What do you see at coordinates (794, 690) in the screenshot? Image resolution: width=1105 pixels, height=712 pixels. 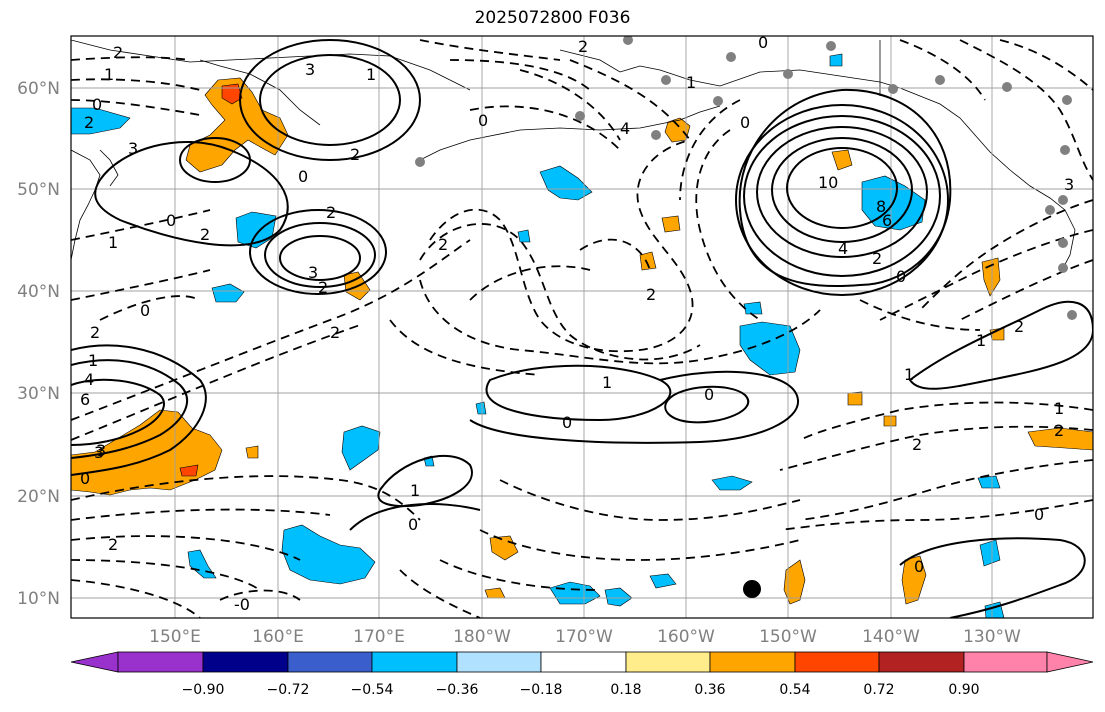 I see `colorbar-label: 0.54` at bounding box center [794, 690].